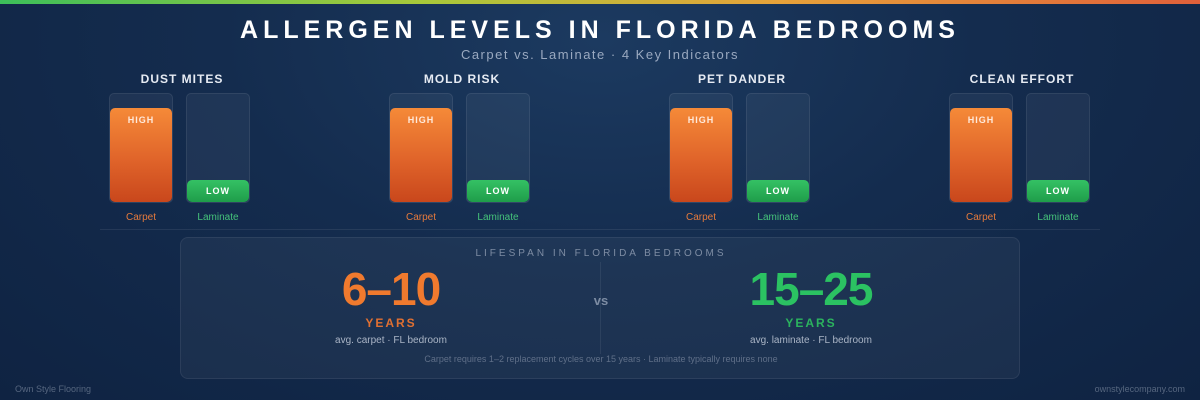 The width and height of the screenshot is (1200, 400). What do you see at coordinates (600, 54) in the screenshot?
I see `chart-subtitle: Carpet vs. Laminate · 4 Key Indicators` at bounding box center [600, 54].